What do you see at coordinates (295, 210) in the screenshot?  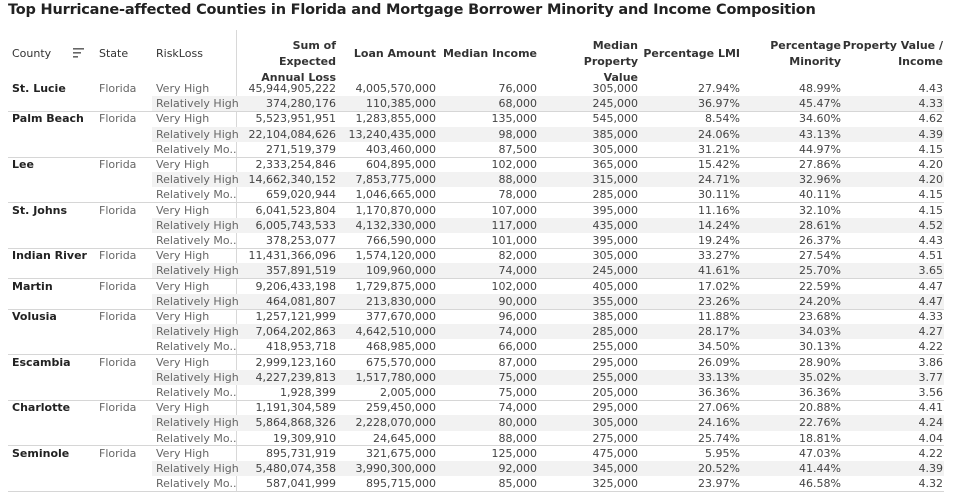 I see `cell-expected-annual-loss: 6,041,523,804` at bounding box center [295, 210].